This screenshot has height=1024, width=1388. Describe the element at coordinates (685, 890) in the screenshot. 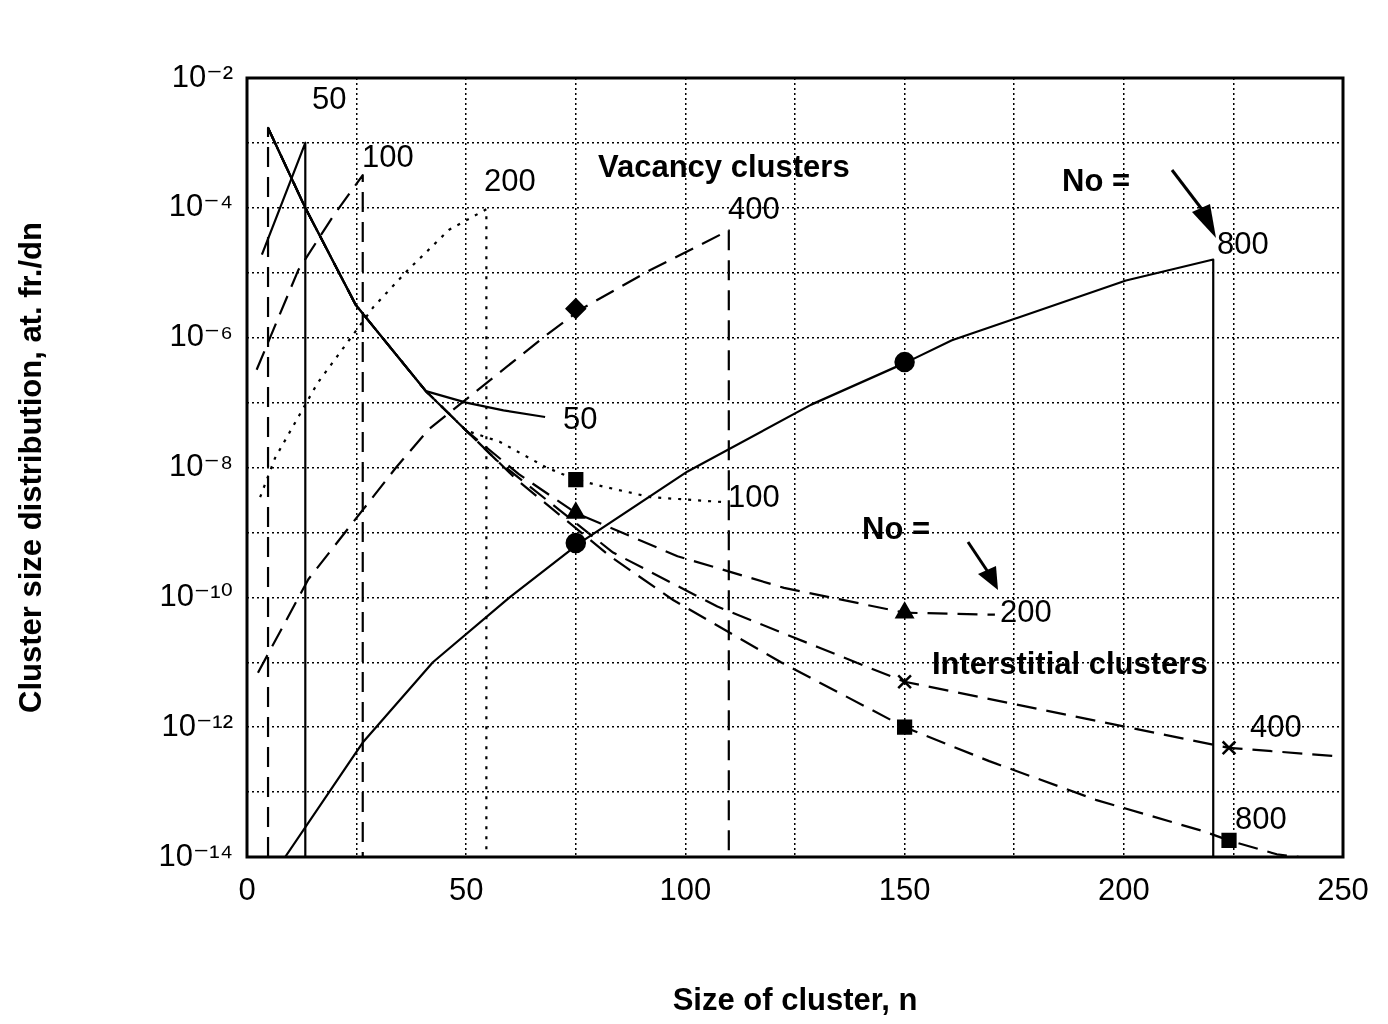

I see `x-tick-label: 100` at that location.